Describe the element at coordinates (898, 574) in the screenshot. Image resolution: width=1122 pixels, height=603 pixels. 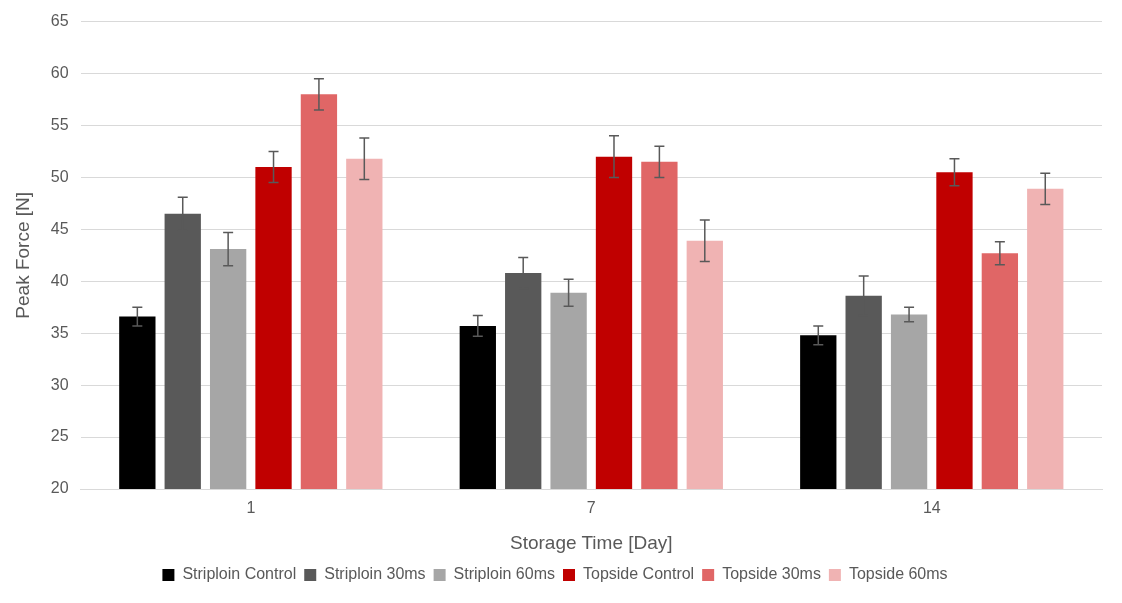
I see `legend-label: Topside 60ms` at that location.